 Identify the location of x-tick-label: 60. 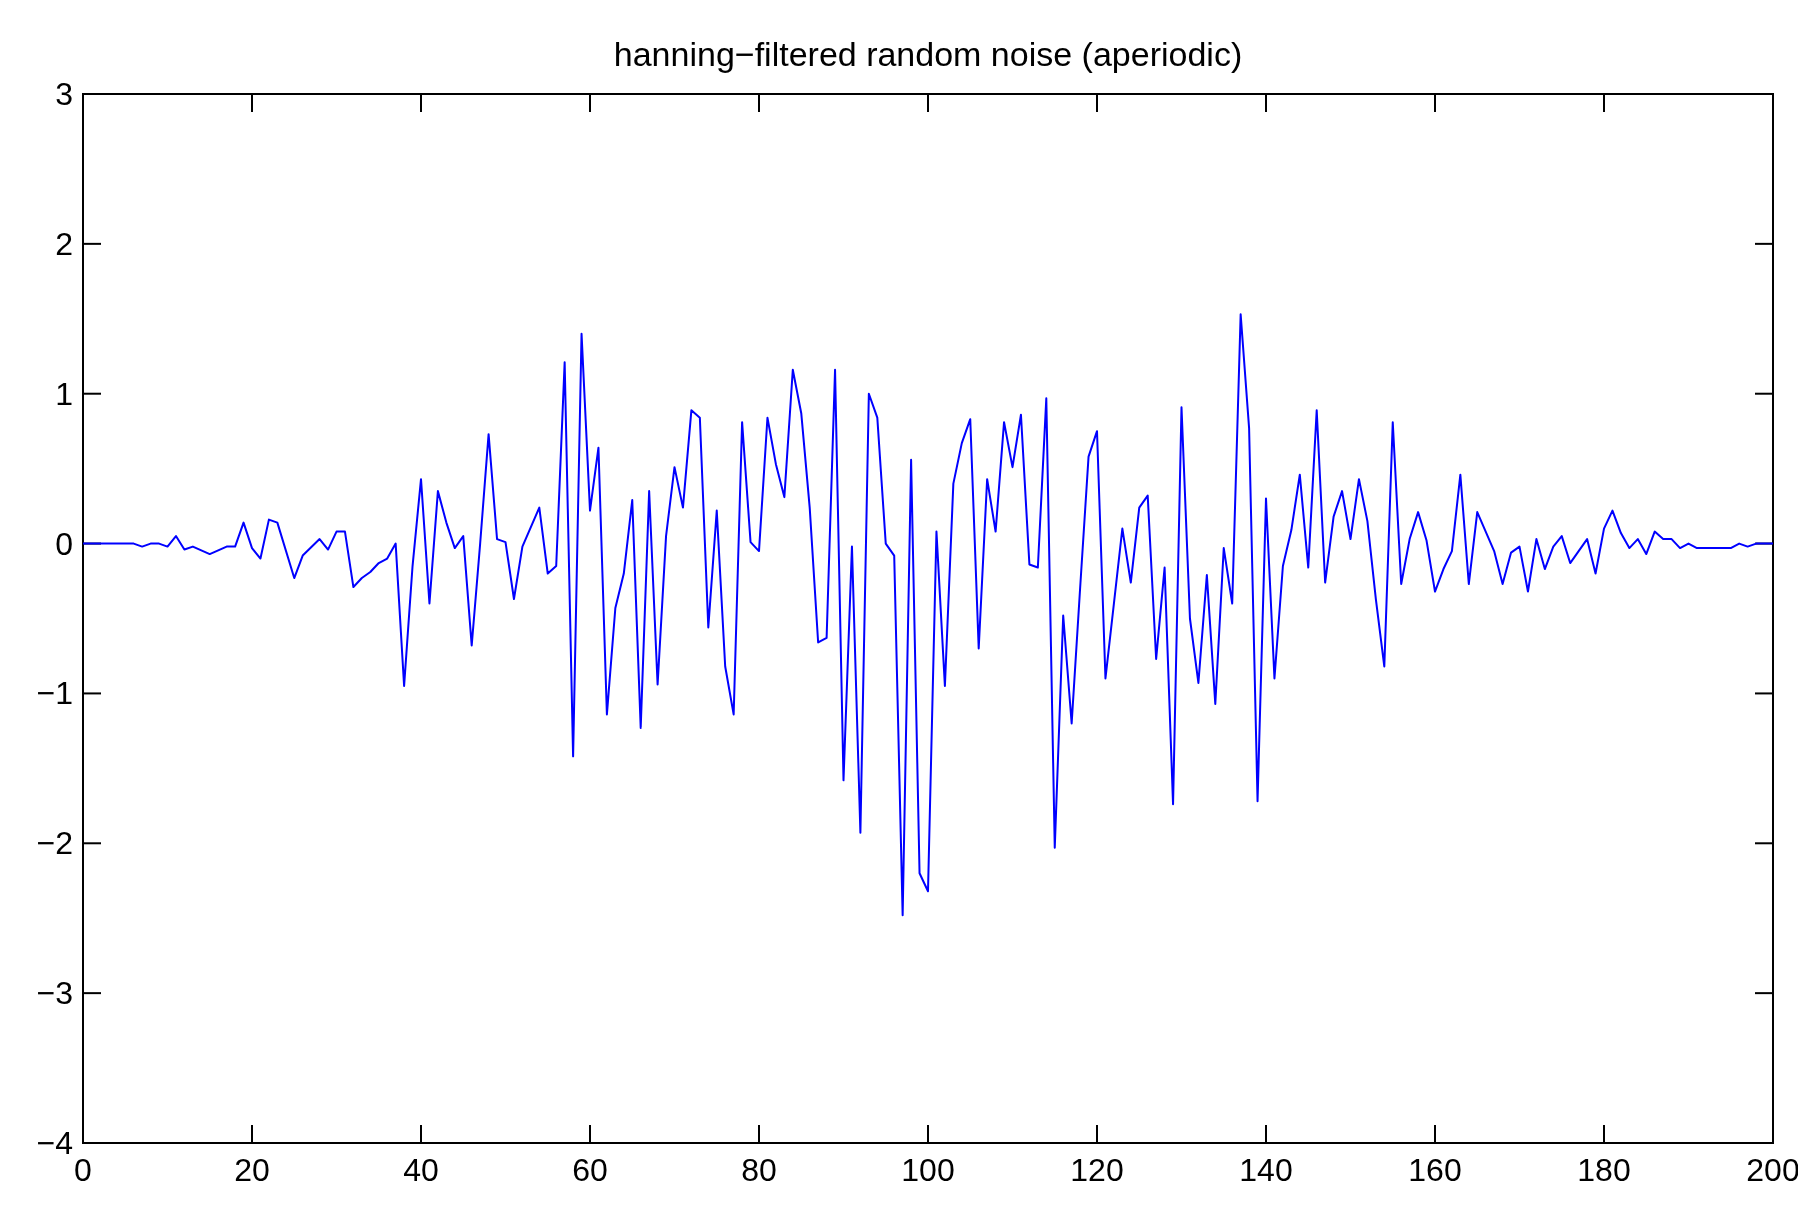
(590, 1170).